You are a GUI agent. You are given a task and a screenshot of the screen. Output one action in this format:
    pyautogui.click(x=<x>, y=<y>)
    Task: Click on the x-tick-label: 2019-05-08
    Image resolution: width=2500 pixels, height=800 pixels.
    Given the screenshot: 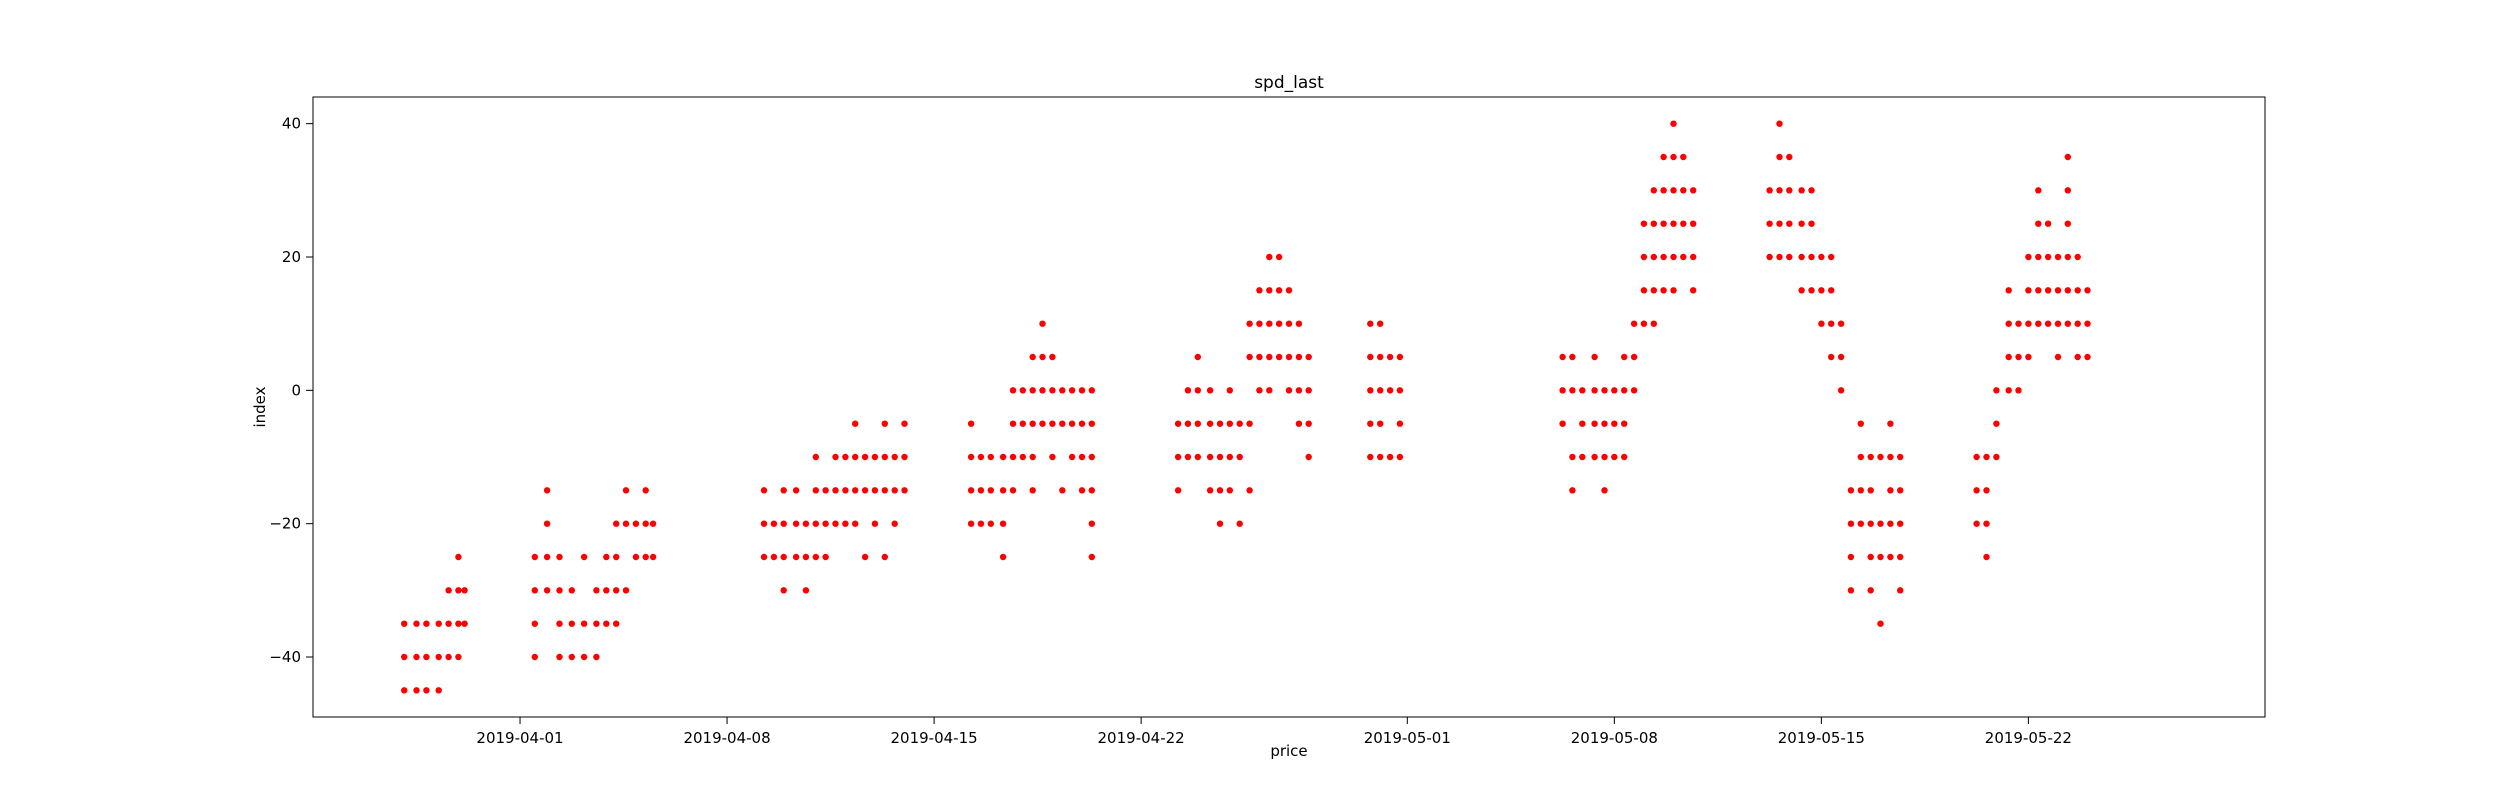 What is the action you would take?
    pyautogui.click(x=1614, y=738)
    